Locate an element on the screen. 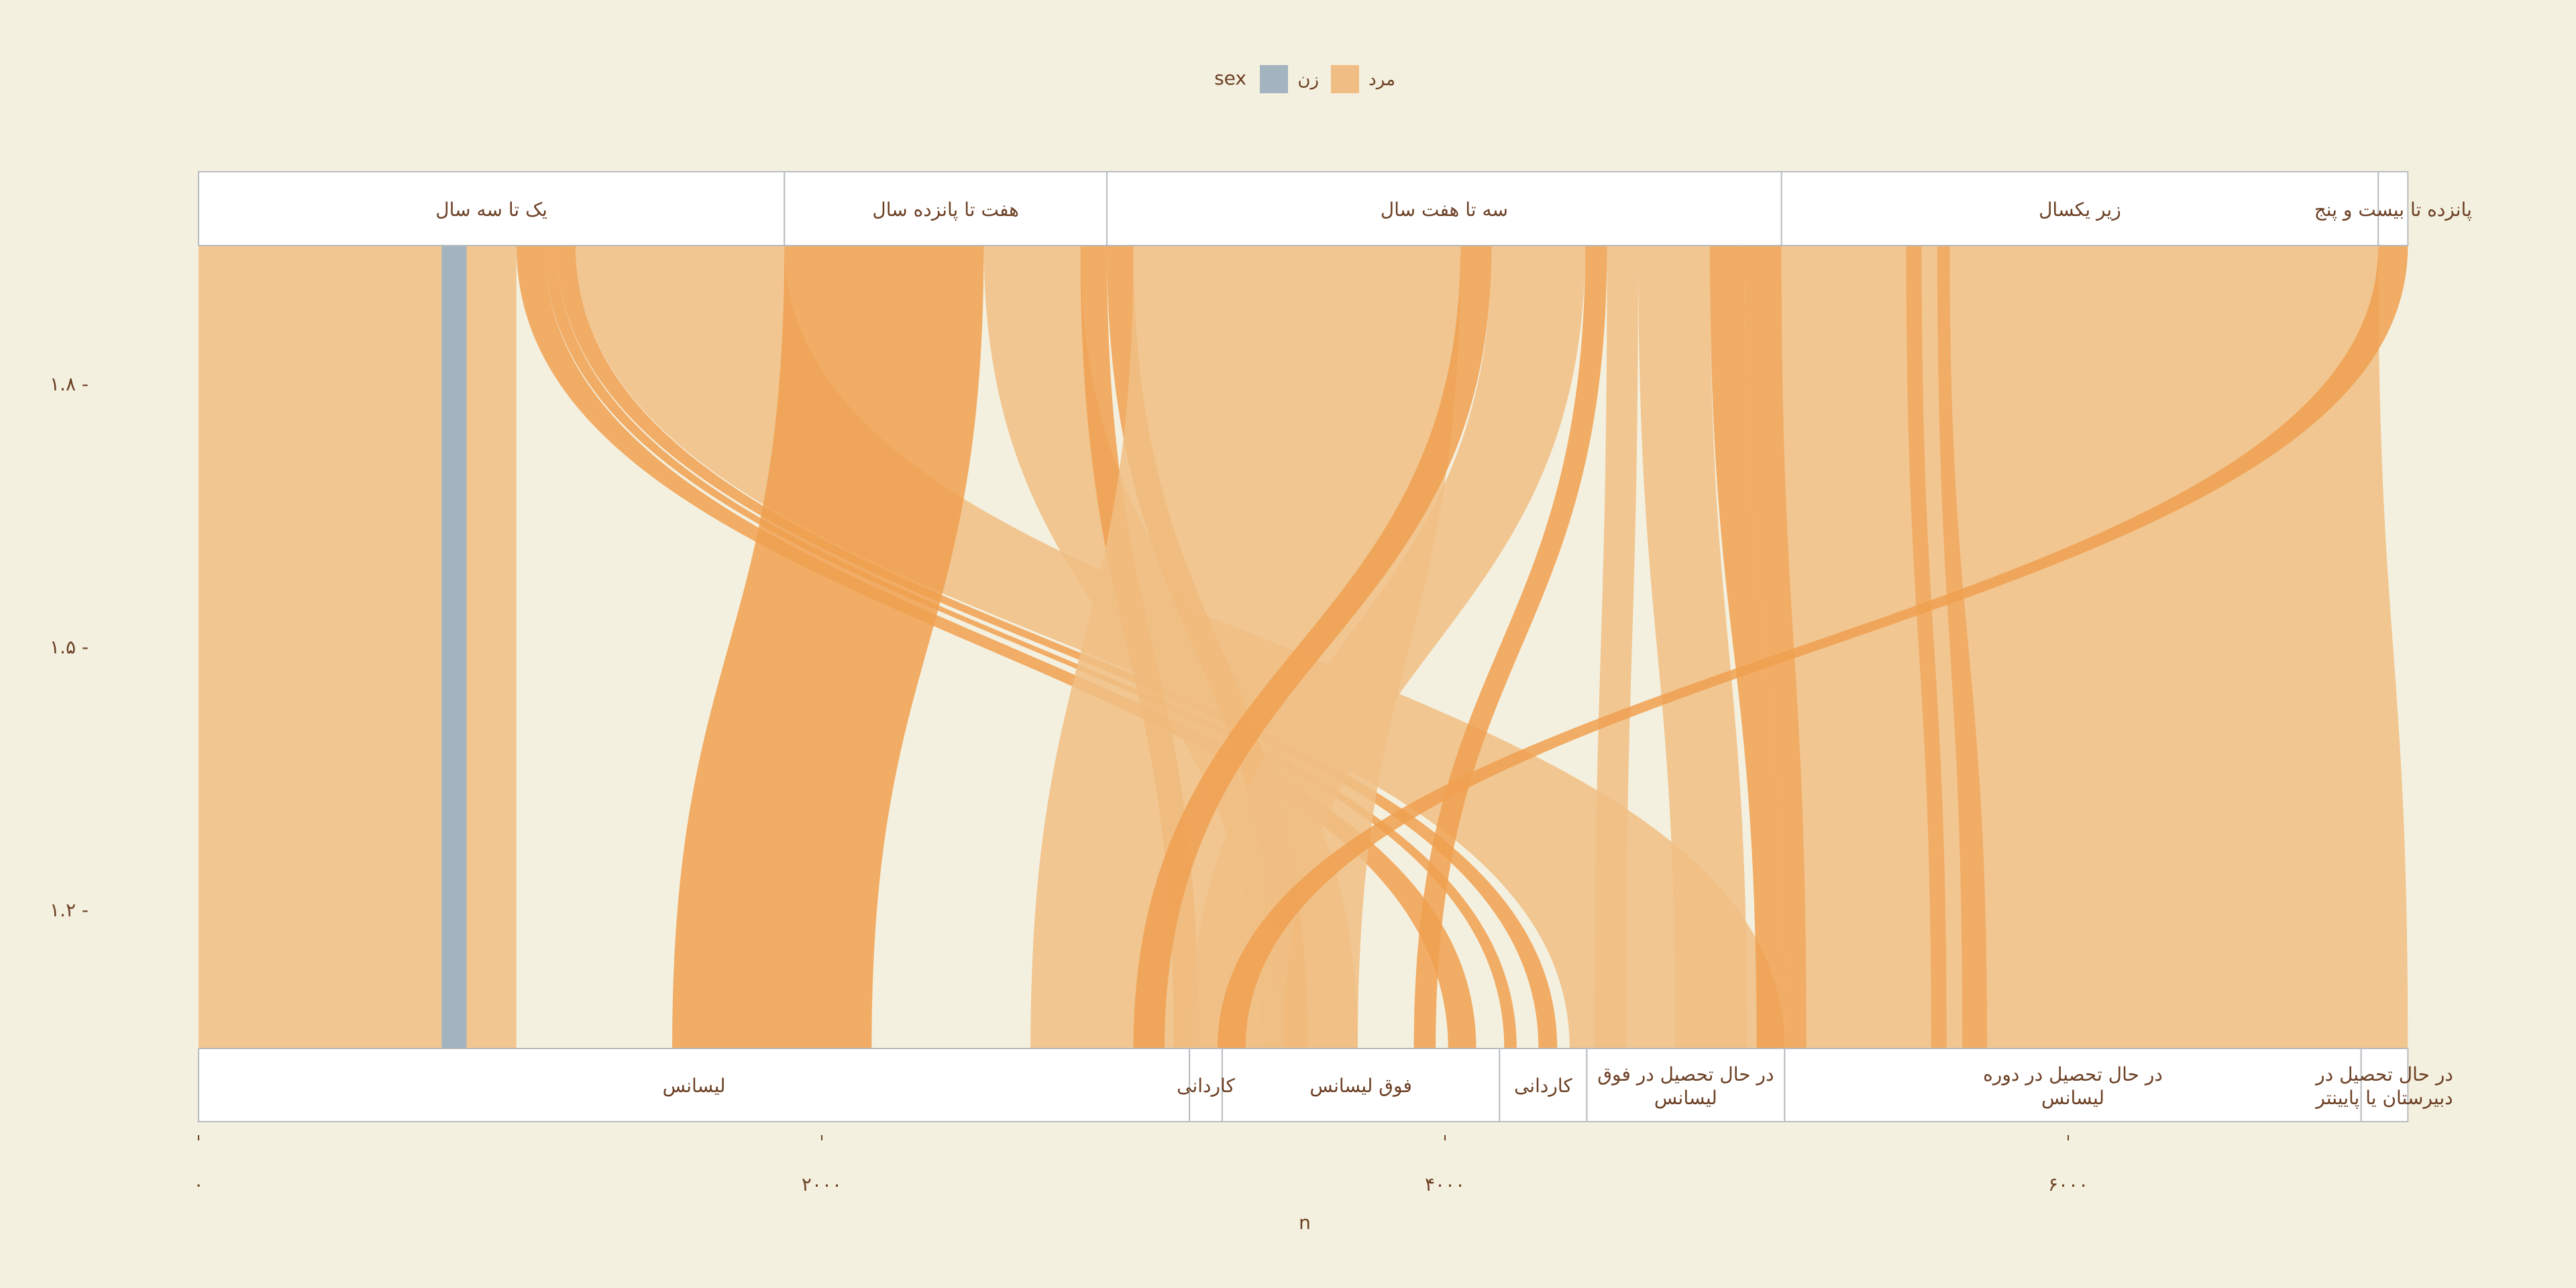 The height and width of the screenshot is (1288, 2576). top-category-label-3: زیر یکسال is located at coordinates (2080, 210).